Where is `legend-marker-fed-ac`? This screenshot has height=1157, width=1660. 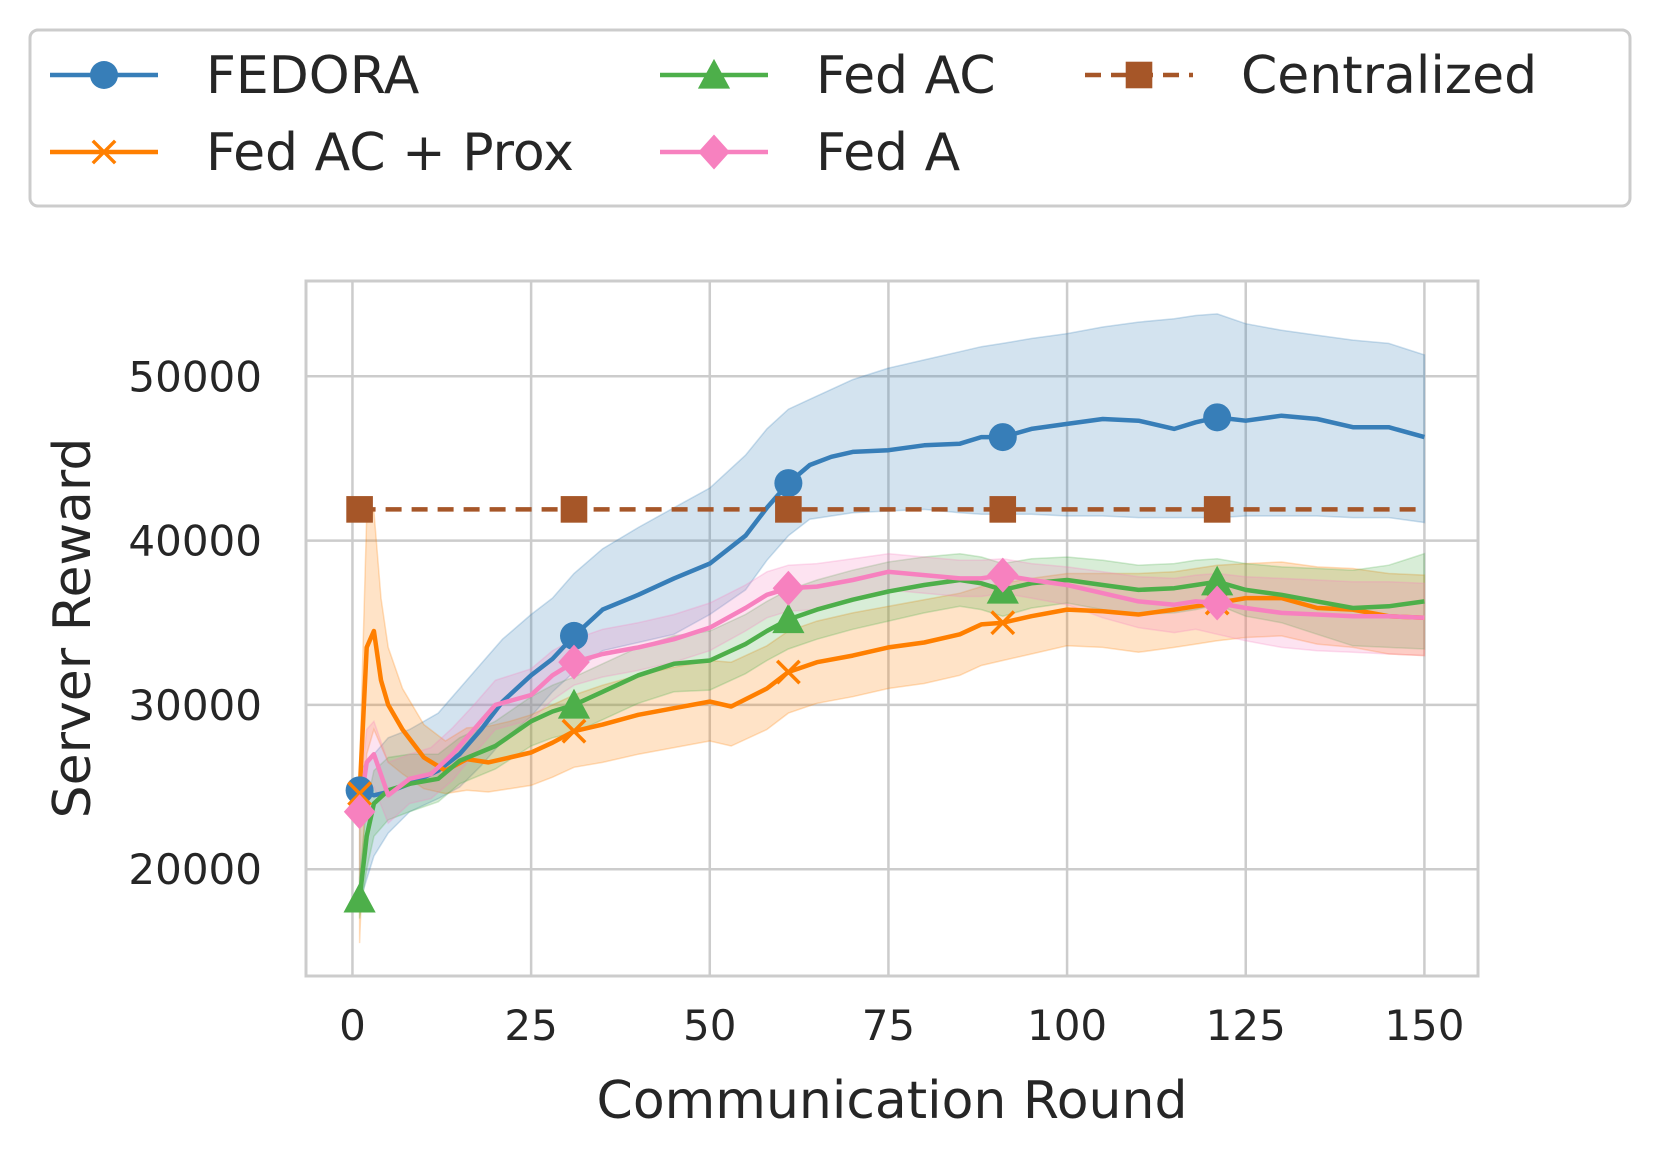 legend-marker-fed-ac is located at coordinates (714, 73).